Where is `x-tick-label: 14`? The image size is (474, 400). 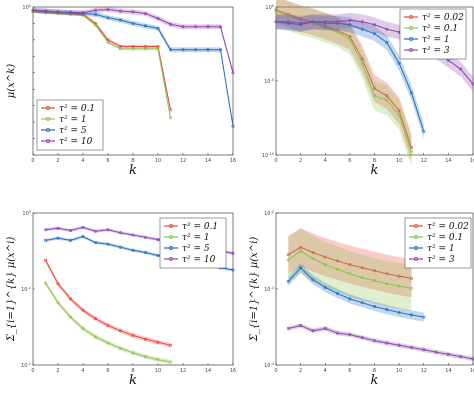 x-tick-label: 14 is located at coordinates (208, 371).